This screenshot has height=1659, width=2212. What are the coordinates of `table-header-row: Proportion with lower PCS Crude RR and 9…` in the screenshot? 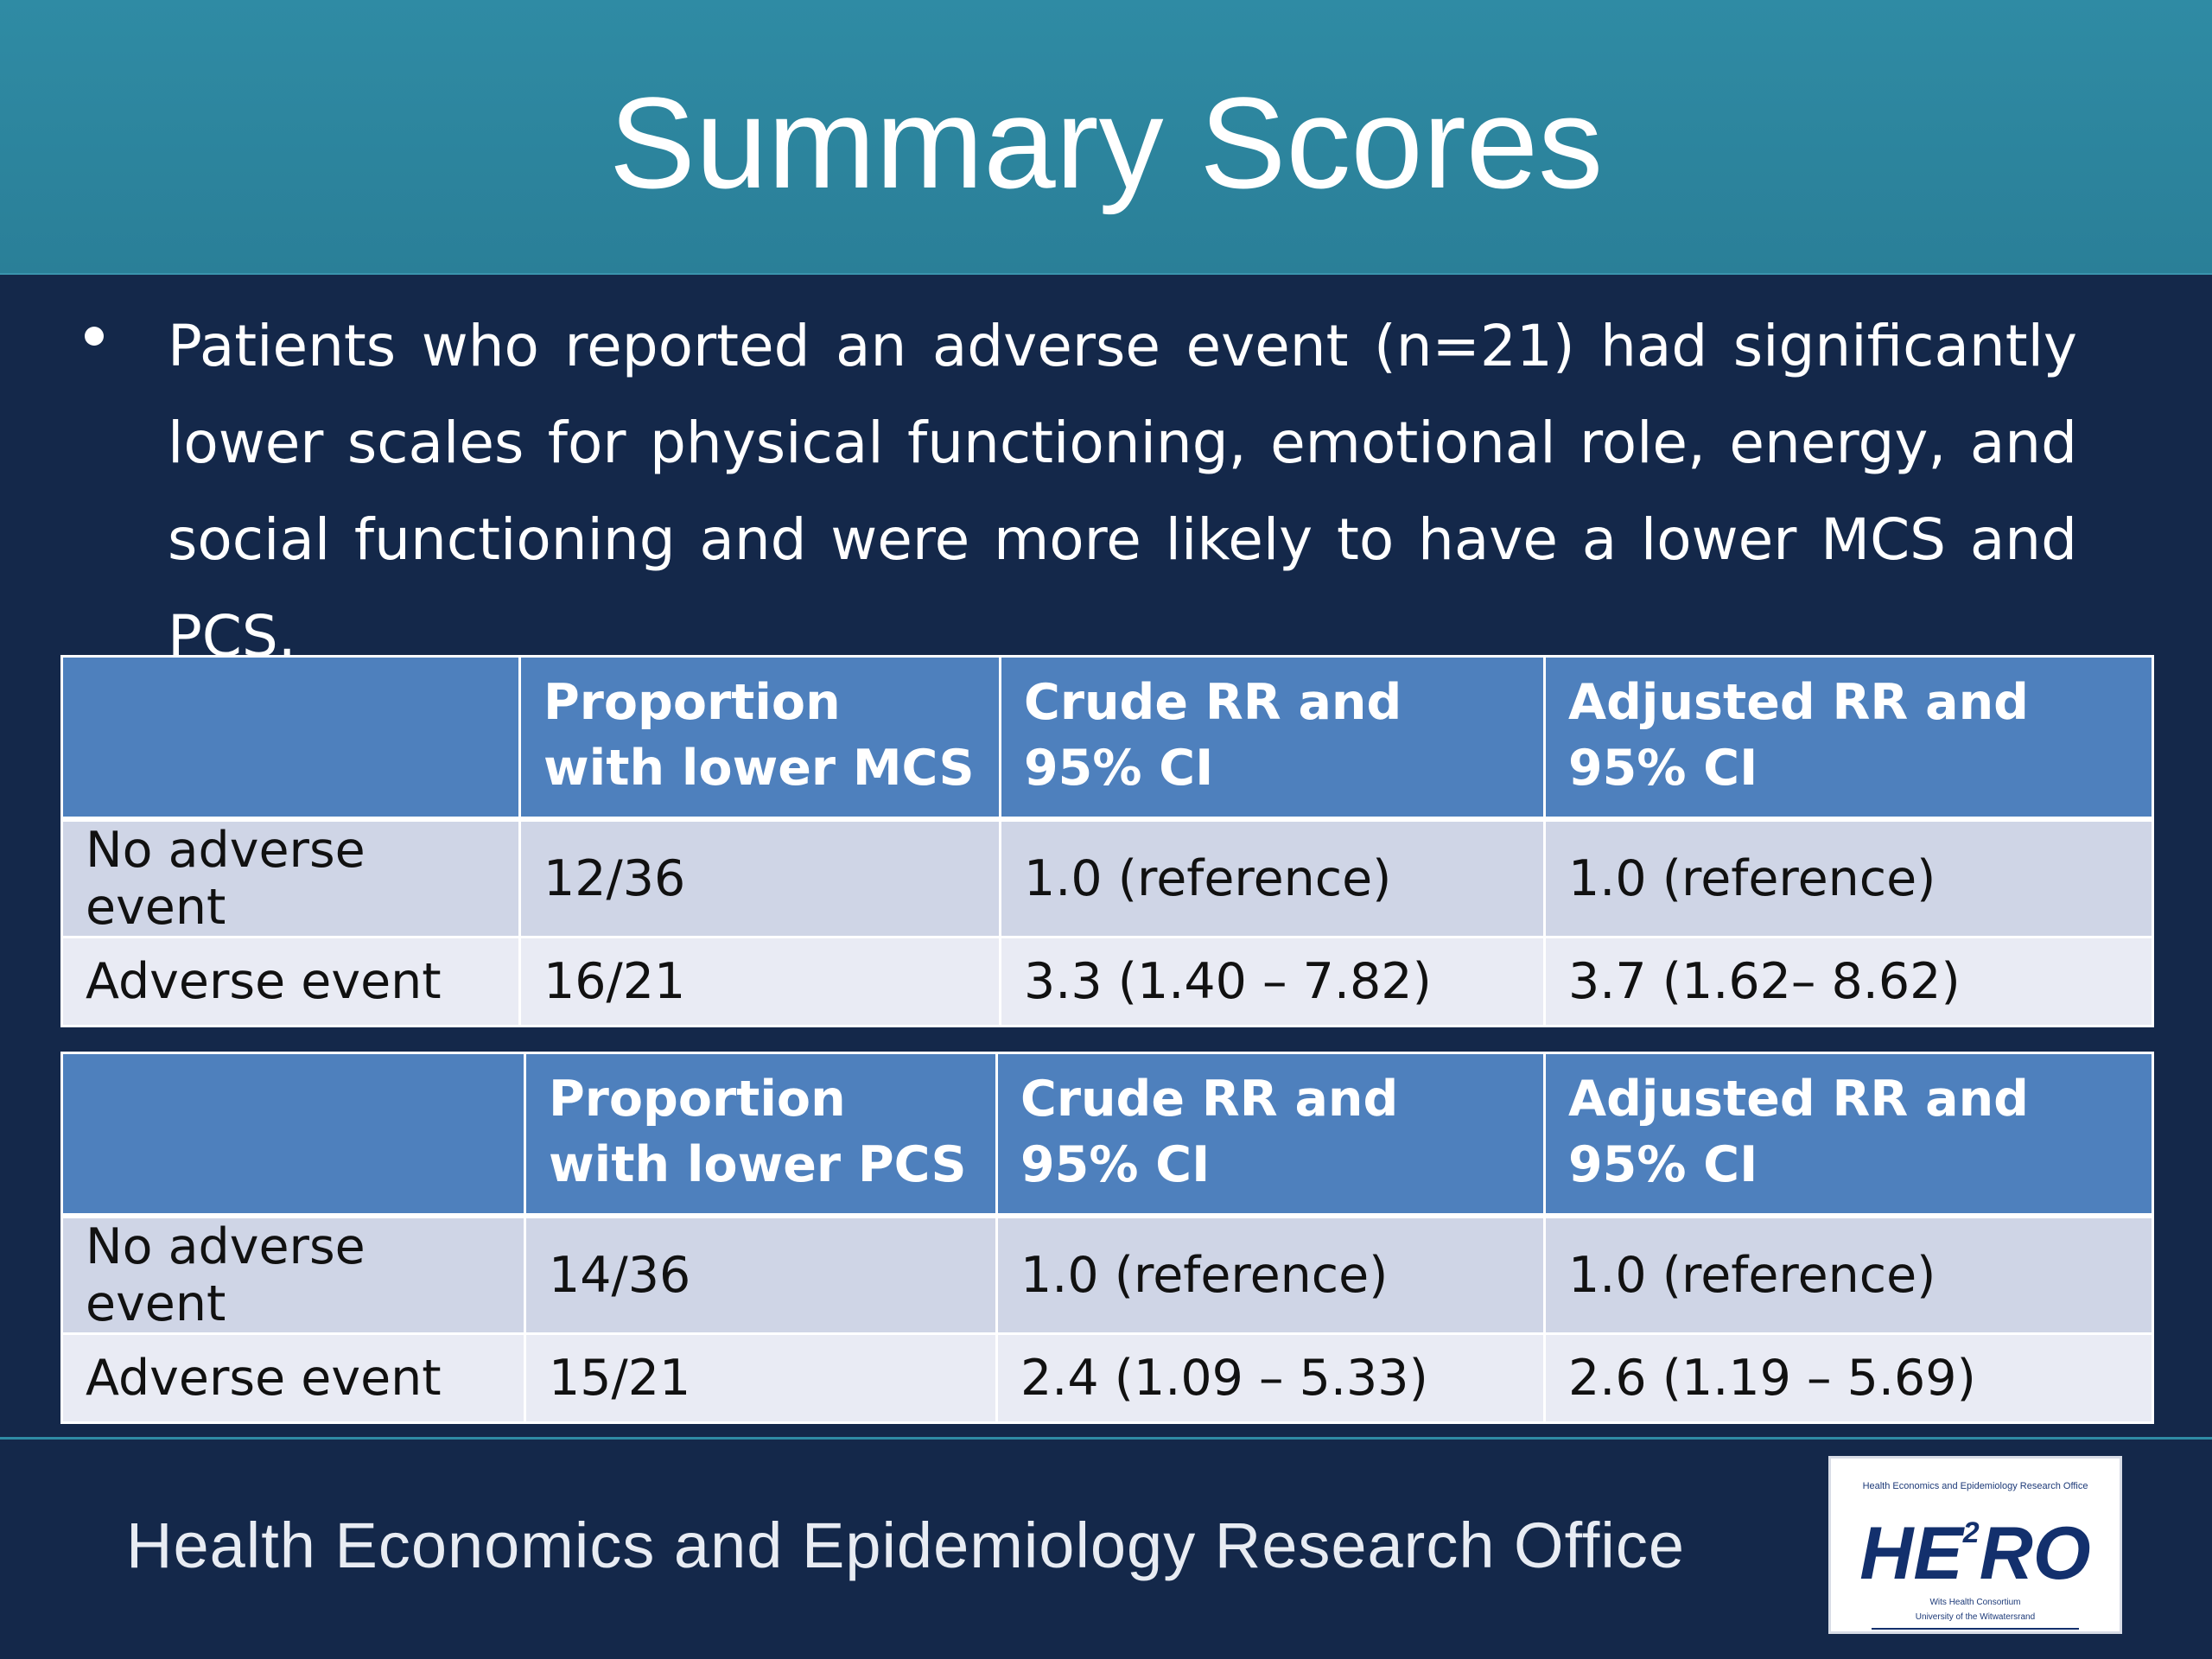 It's located at (1107, 1135).